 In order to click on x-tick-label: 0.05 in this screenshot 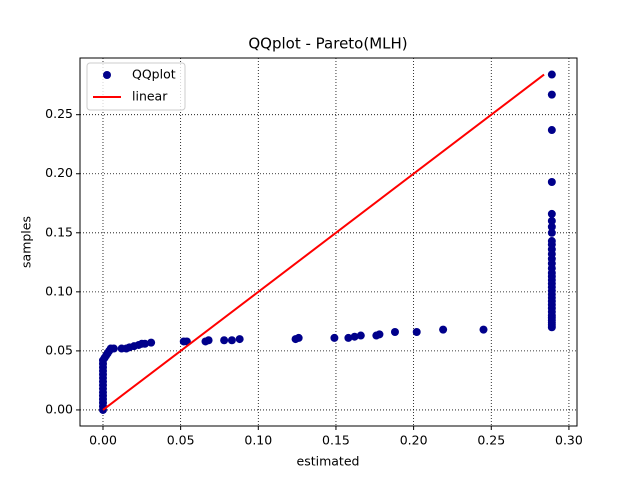, I will do `click(181, 440)`.